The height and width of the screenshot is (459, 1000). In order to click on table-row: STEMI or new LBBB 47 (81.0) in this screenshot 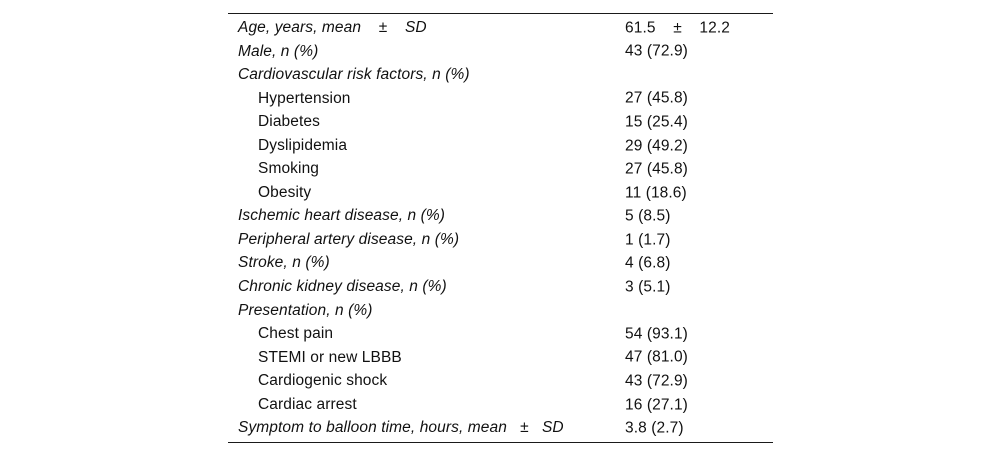, I will do `click(500, 358)`.